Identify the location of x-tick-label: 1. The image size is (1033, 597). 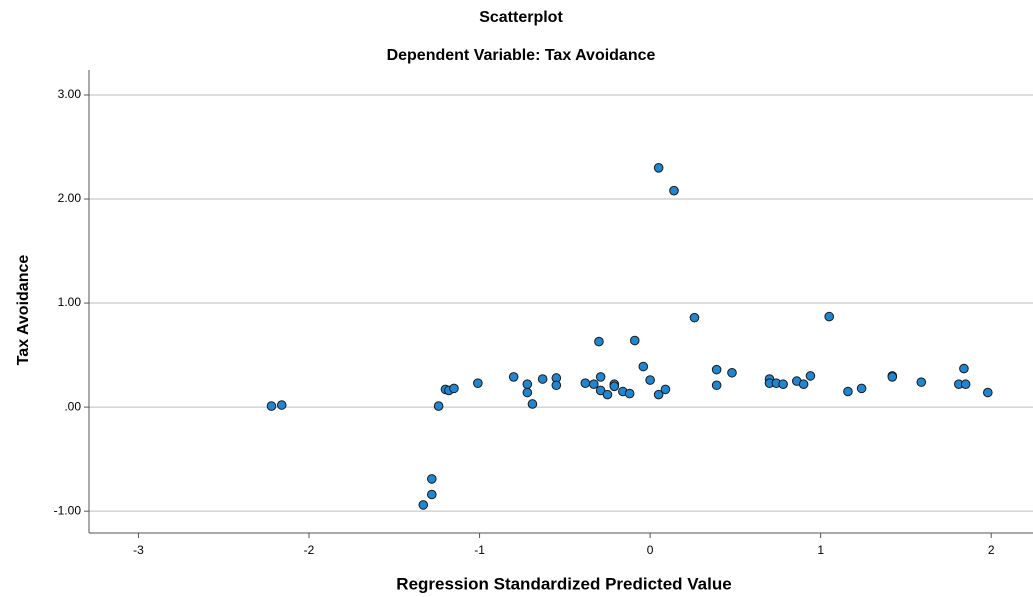
(820, 550).